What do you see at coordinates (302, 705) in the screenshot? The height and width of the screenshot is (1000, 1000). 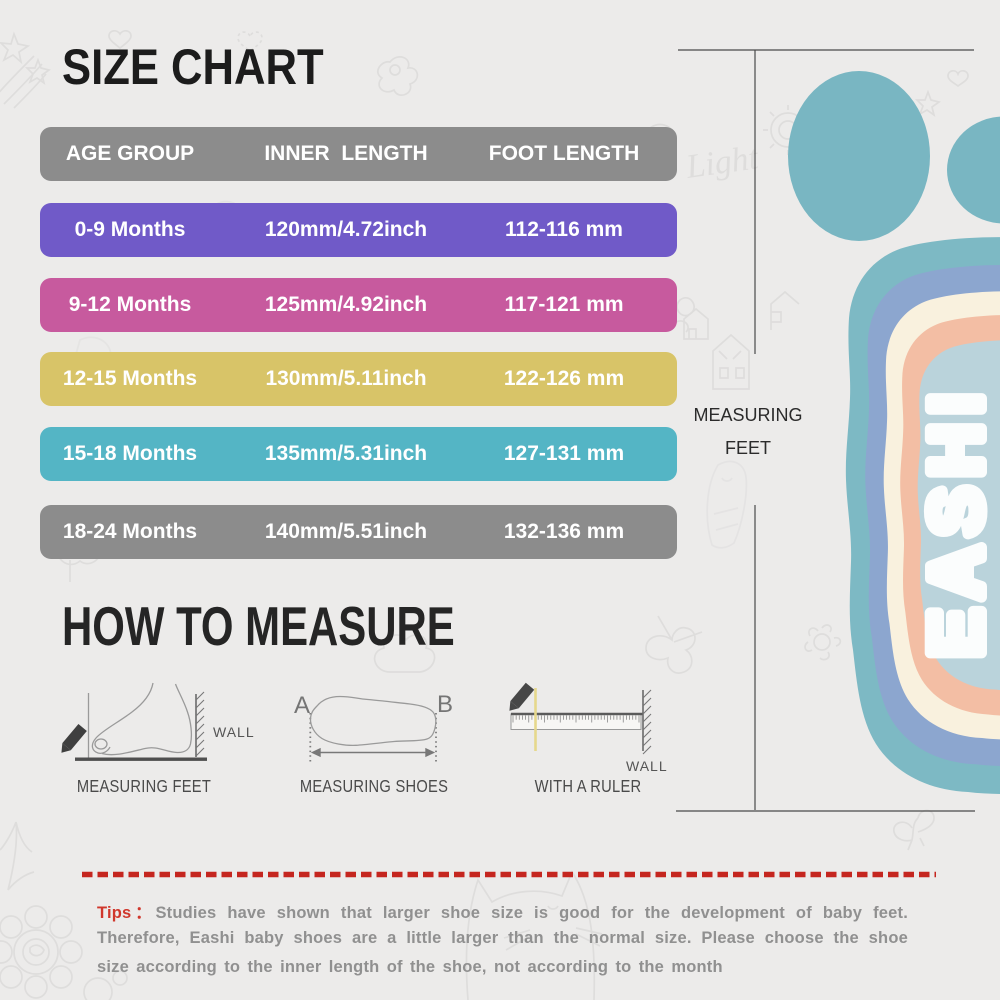 I see `svg-text: A` at bounding box center [302, 705].